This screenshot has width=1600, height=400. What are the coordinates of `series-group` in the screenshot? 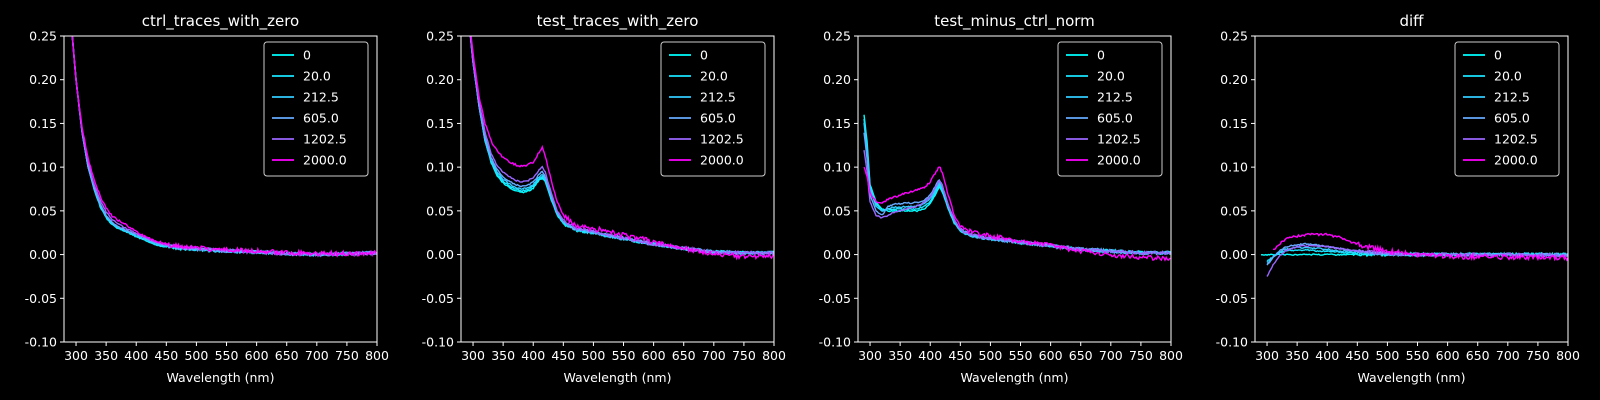 It's located at (1414, 254).